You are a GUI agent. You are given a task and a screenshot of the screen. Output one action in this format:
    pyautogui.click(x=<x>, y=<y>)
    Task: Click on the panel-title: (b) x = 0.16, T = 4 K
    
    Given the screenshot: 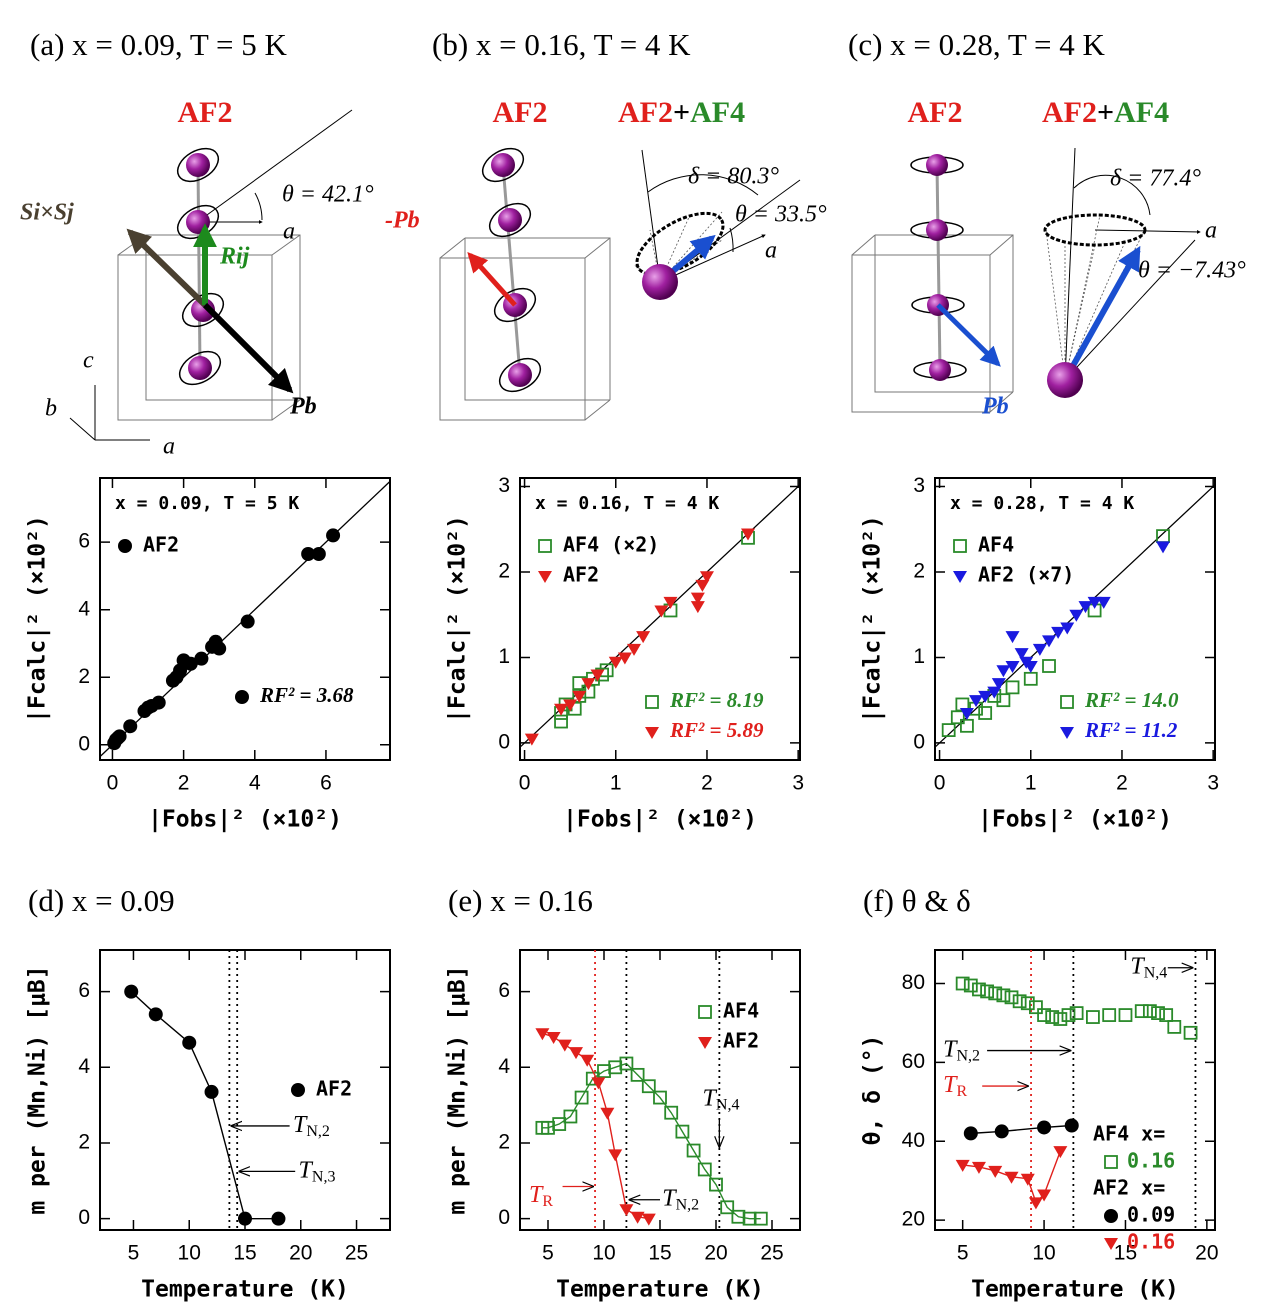 What is the action you would take?
    pyautogui.click(x=561, y=44)
    